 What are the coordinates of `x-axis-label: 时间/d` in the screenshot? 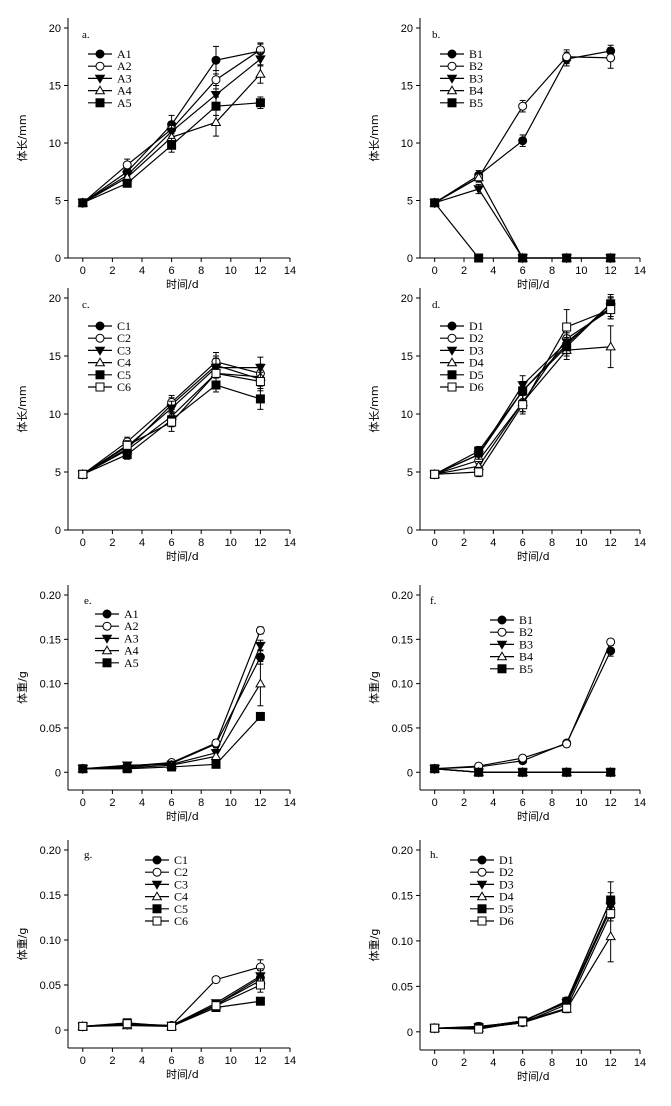 It's located at (533, 284).